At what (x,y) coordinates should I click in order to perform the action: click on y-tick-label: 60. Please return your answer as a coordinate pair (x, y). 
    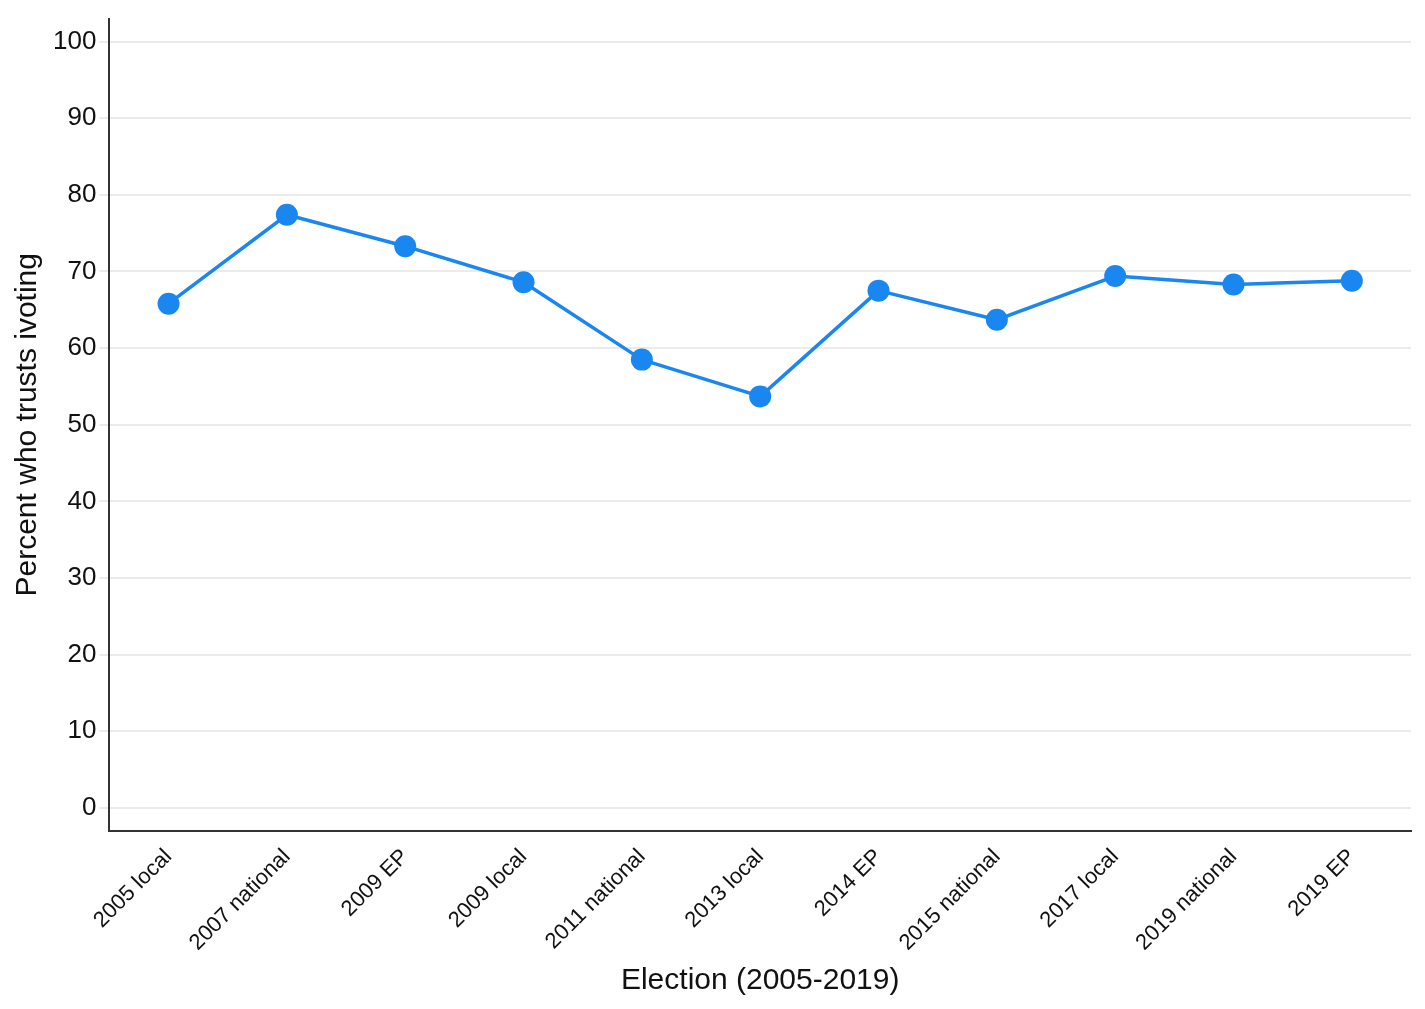
    Looking at the image, I should click on (82, 346).